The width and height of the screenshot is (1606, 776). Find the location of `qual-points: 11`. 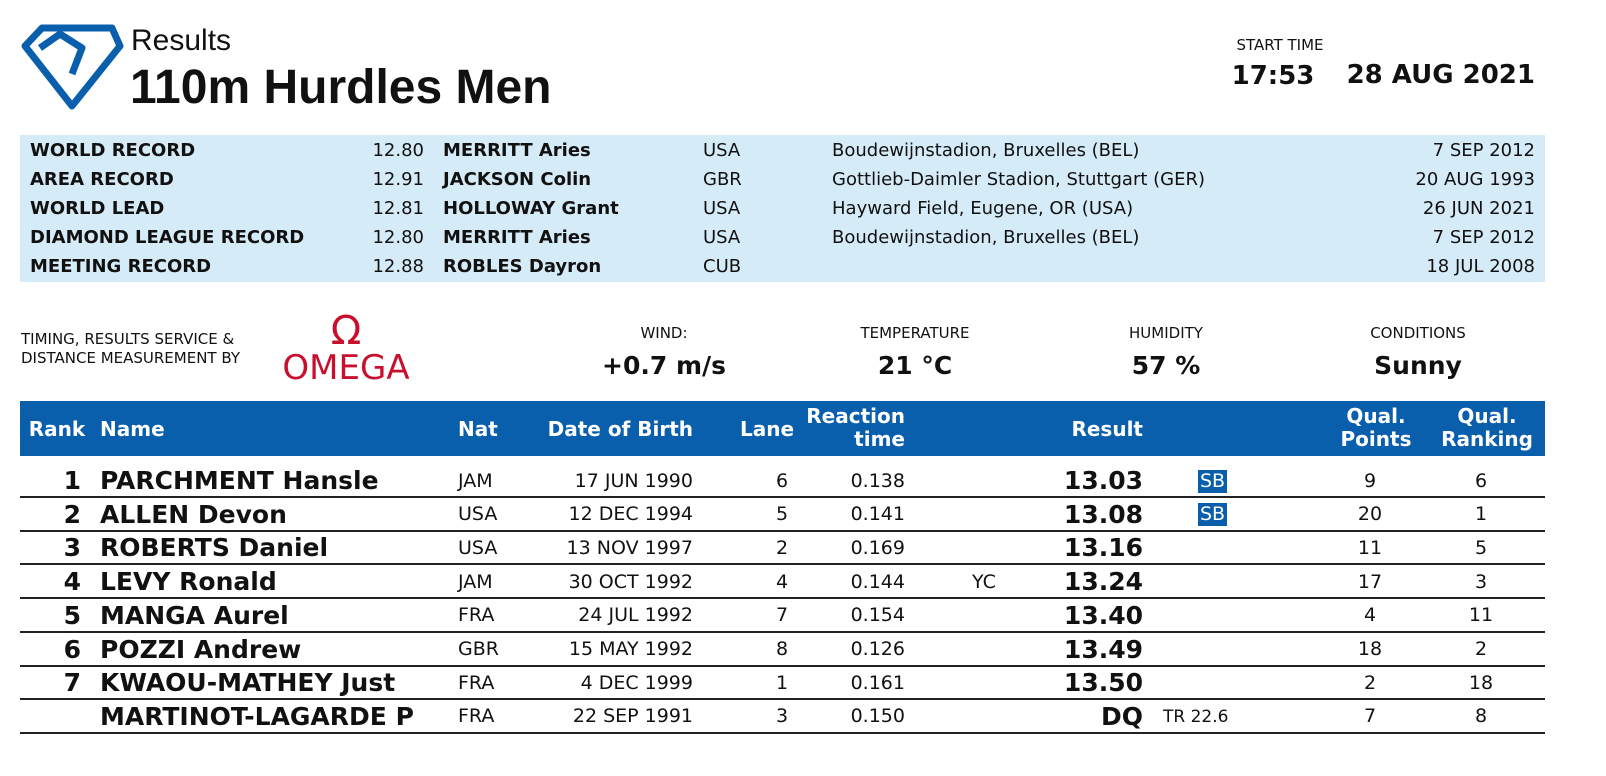

qual-points: 11 is located at coordinates (1370, 547).